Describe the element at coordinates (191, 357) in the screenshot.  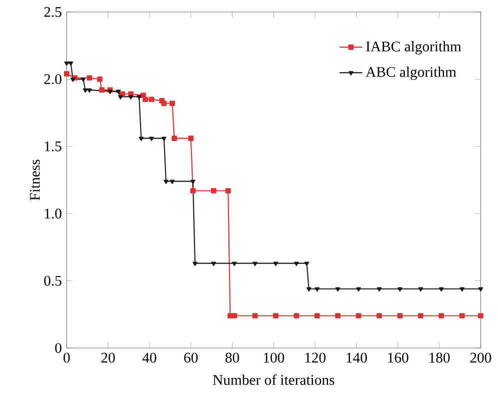
I see `x-tick-label: 60` at that location.